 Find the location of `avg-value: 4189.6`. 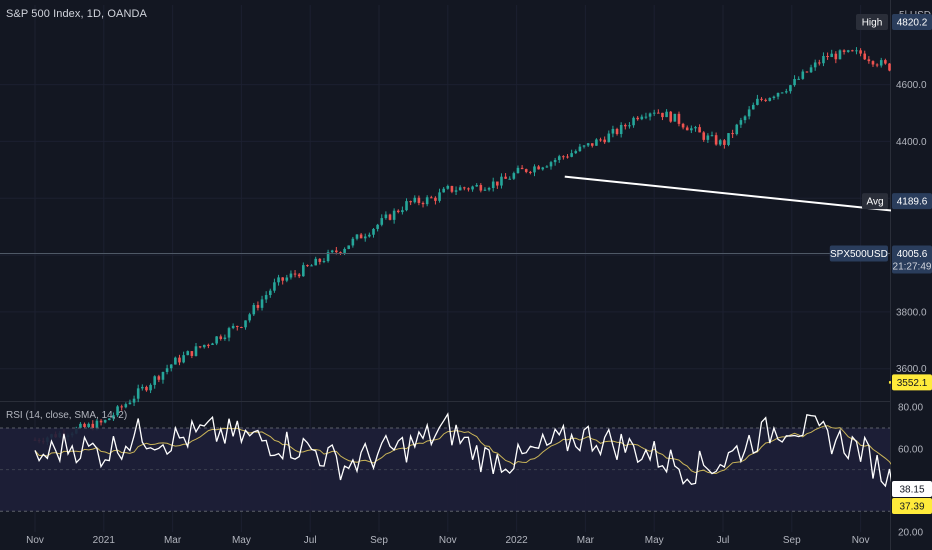

avg-value: 4189.6 is located at coordinates (912, 202).